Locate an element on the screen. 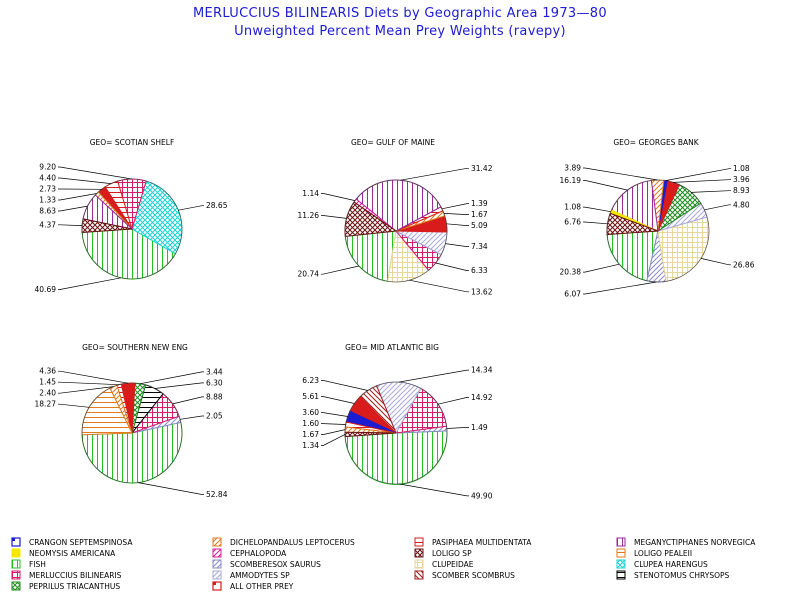  slice-value-label: 2.40 is located at coordinates (47, 393).